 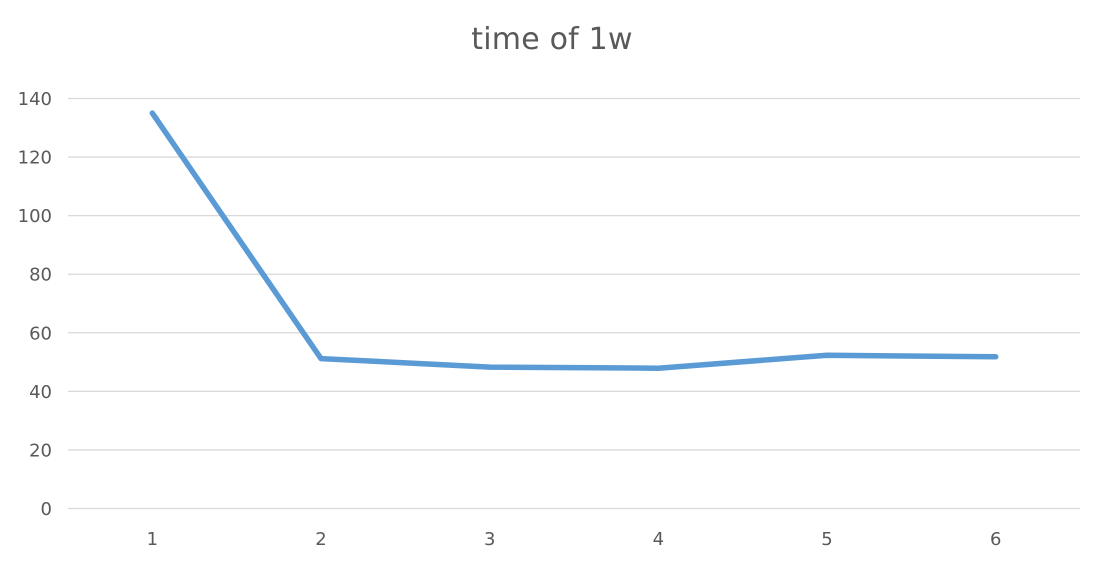 What do you see at coordinates (320, 539) in the screenshot?
I see `x-tick-label: 2` at bounding box center [320, 539].